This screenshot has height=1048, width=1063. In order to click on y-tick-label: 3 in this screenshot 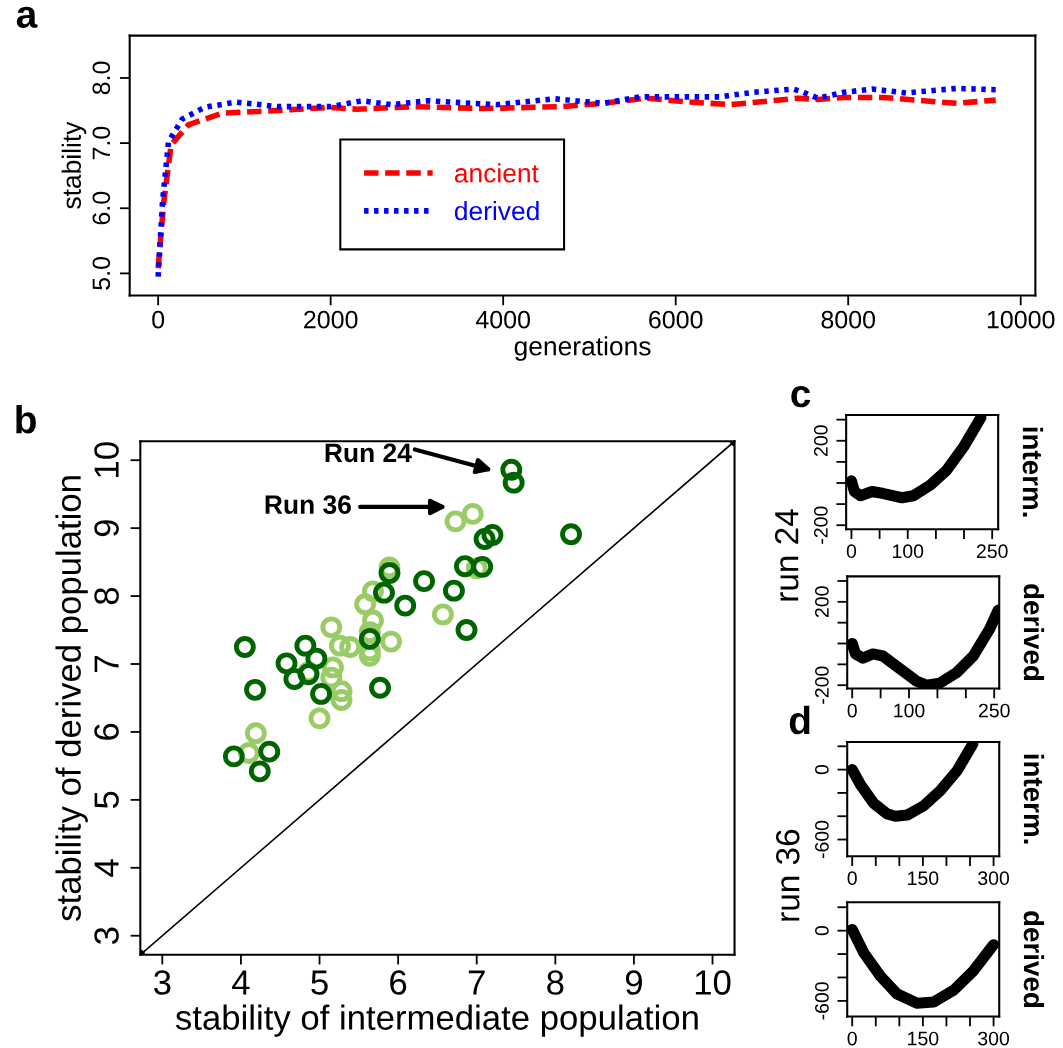, I will do `click(106, 936)`.